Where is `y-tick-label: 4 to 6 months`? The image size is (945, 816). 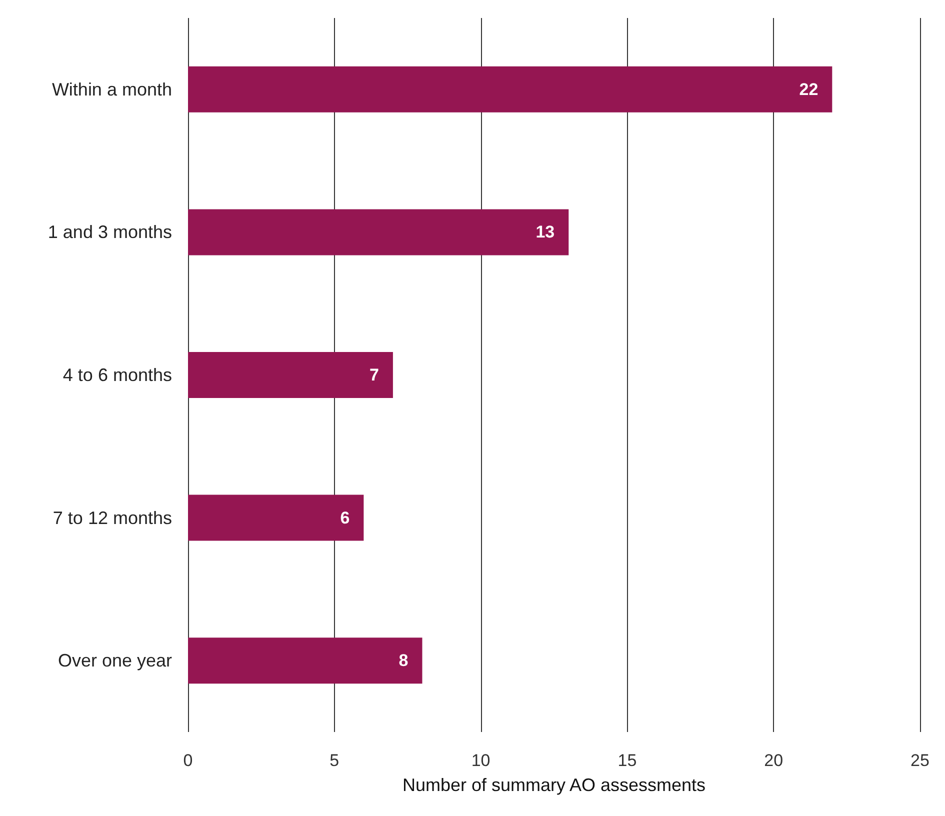 y-tick-label: 4 to 6 months is located at coordinates (117, 375).